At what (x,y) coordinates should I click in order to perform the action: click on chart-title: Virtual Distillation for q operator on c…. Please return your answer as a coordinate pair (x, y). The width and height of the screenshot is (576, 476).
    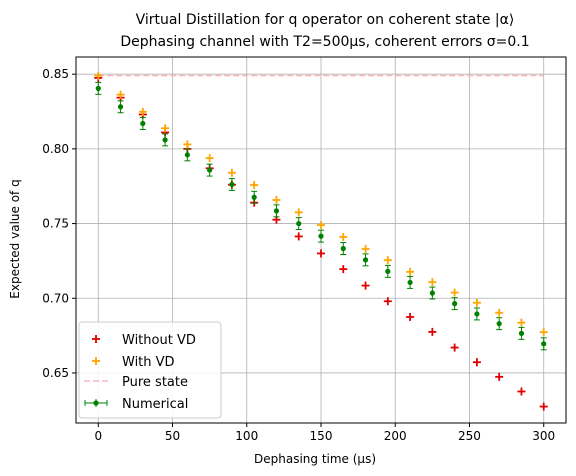
    Looking at the image, I should click on (325, 20).